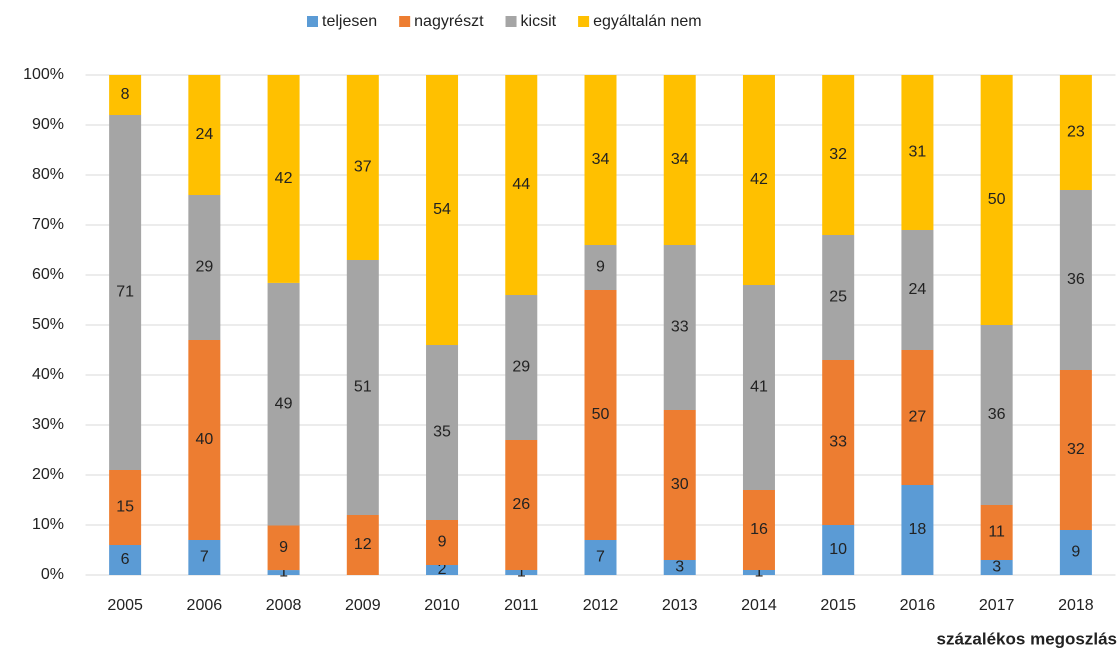 The width and height of the screenshot is (1119, 654). I want to click on x-tick-label: 2016, so click(918, 605).